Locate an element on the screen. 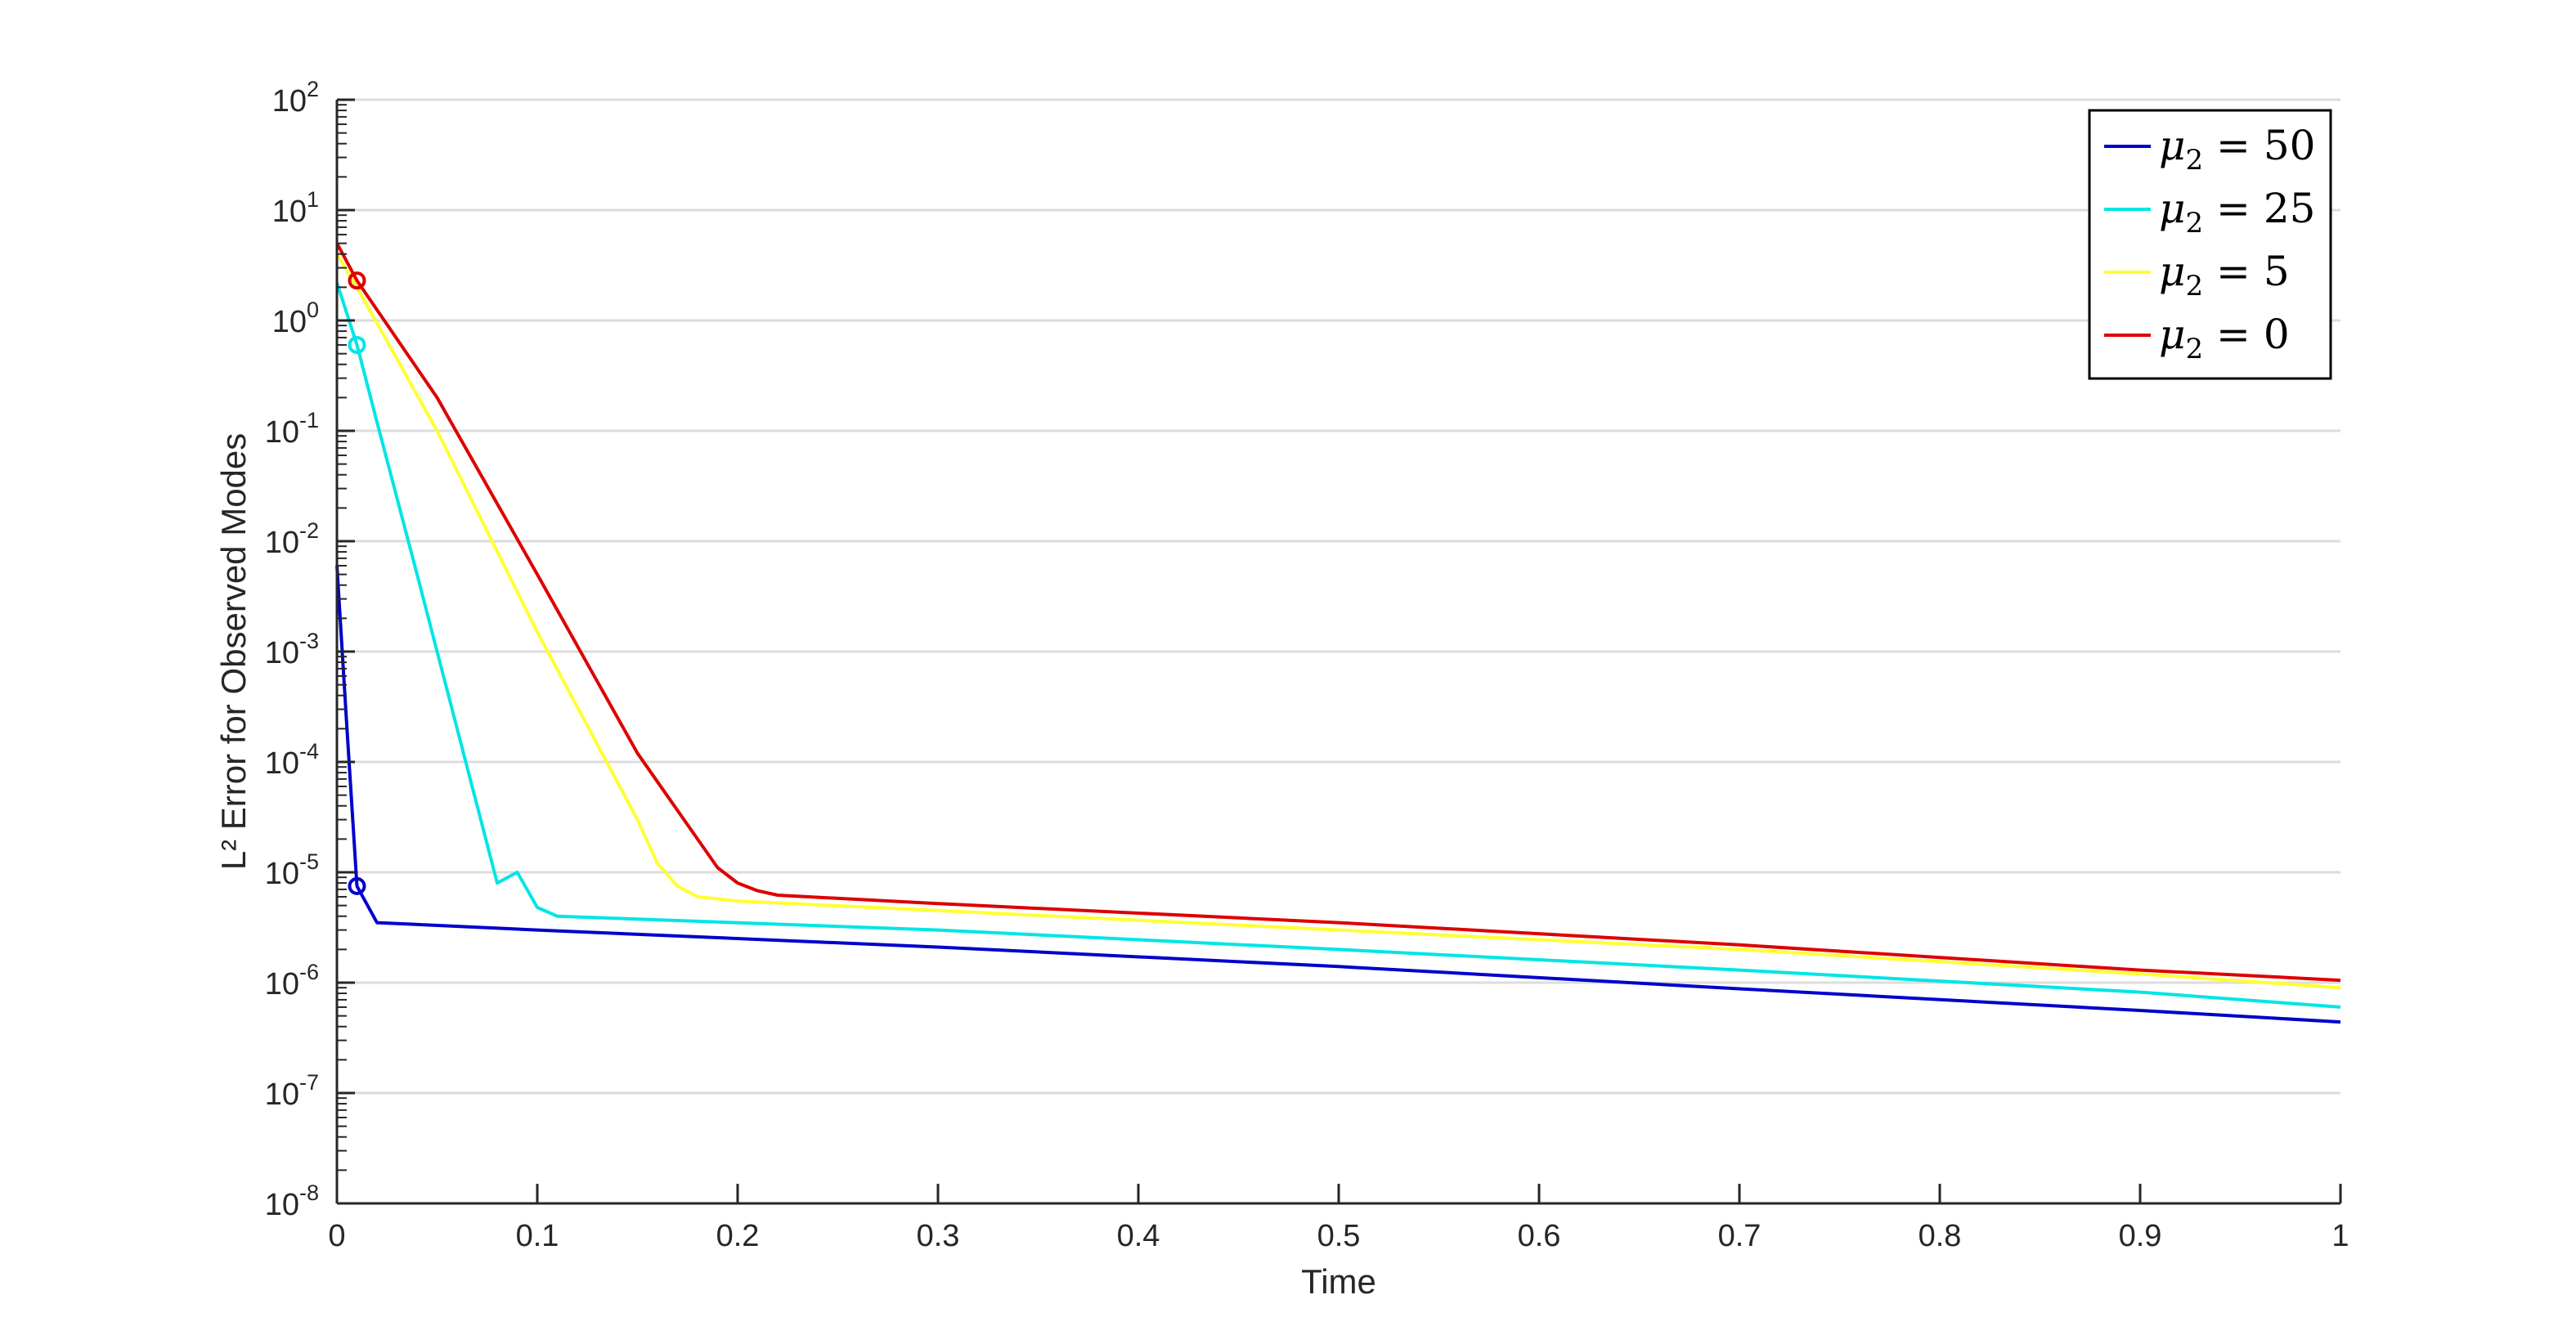 The width and height of the screenshot is (2576, 1344). x-tick-label: 0.2 is located at coordinates (738, 1236).